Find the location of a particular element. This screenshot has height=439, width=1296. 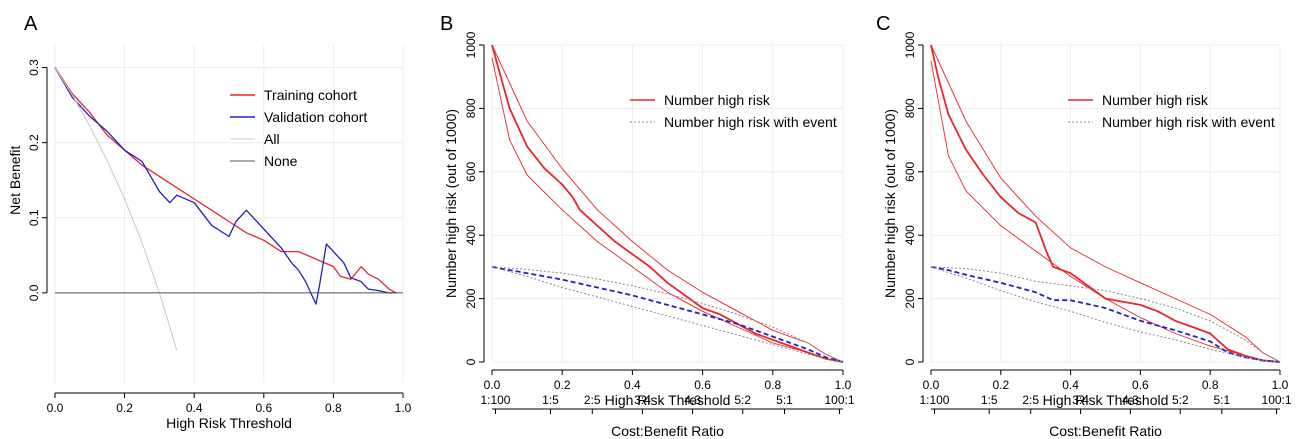

legend-label: All is located at coordinates (272, 139).